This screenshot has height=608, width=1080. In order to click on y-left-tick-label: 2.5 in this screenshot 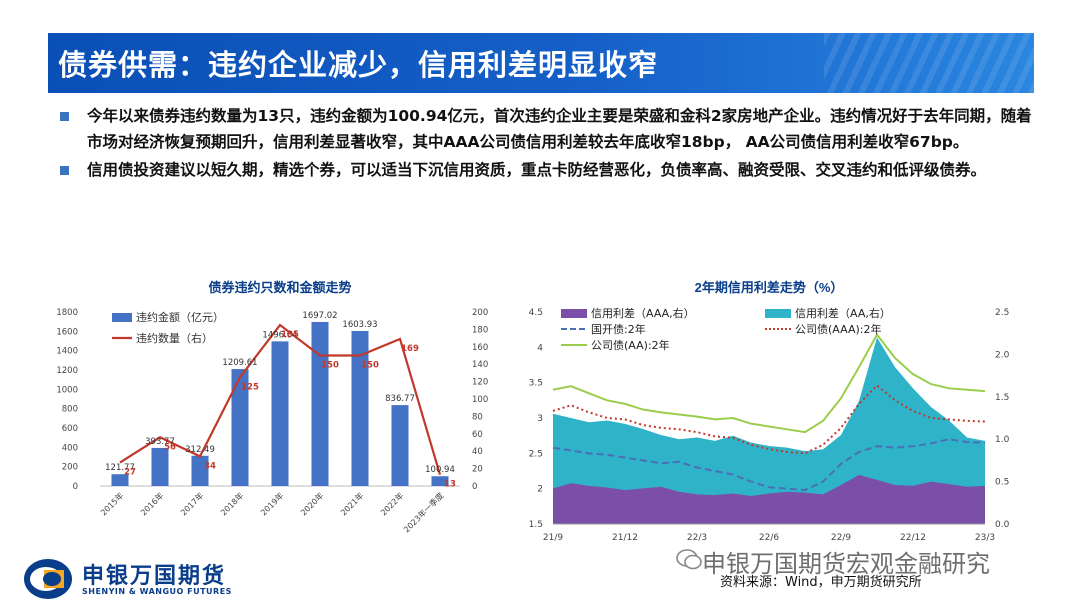, I will do `click(536, 454)`.